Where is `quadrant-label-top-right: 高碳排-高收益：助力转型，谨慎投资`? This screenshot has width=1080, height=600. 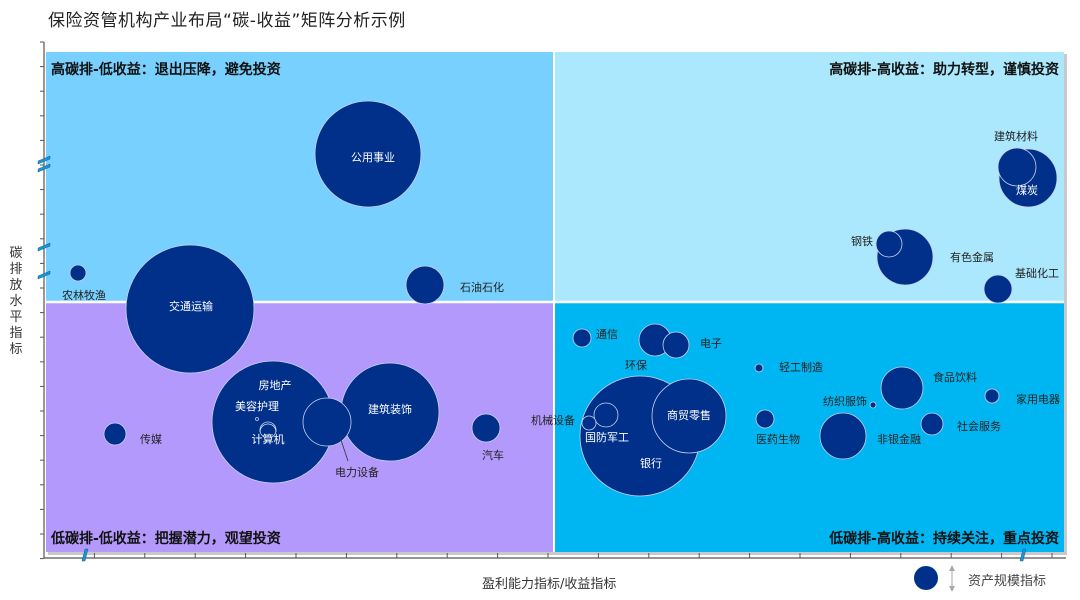
quadrant-label-top-right: 高碳排-高收益：助力转型，谨慎投资 is located at coordinates (944, 69).